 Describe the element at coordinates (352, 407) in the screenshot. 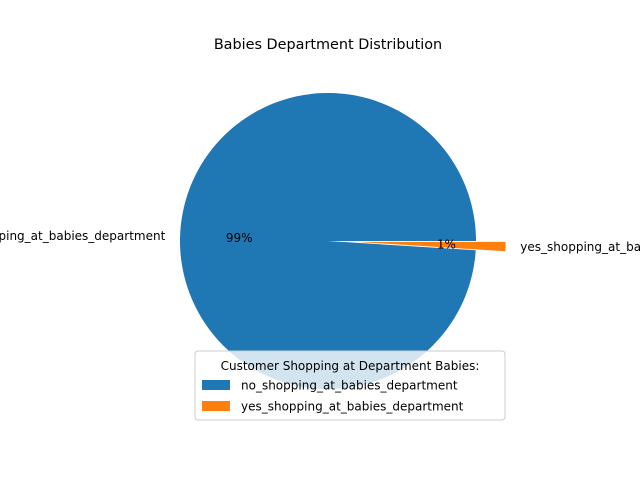

I see `legend-label-yes-shopping: yes_shopping_at_babies_department` at that location.